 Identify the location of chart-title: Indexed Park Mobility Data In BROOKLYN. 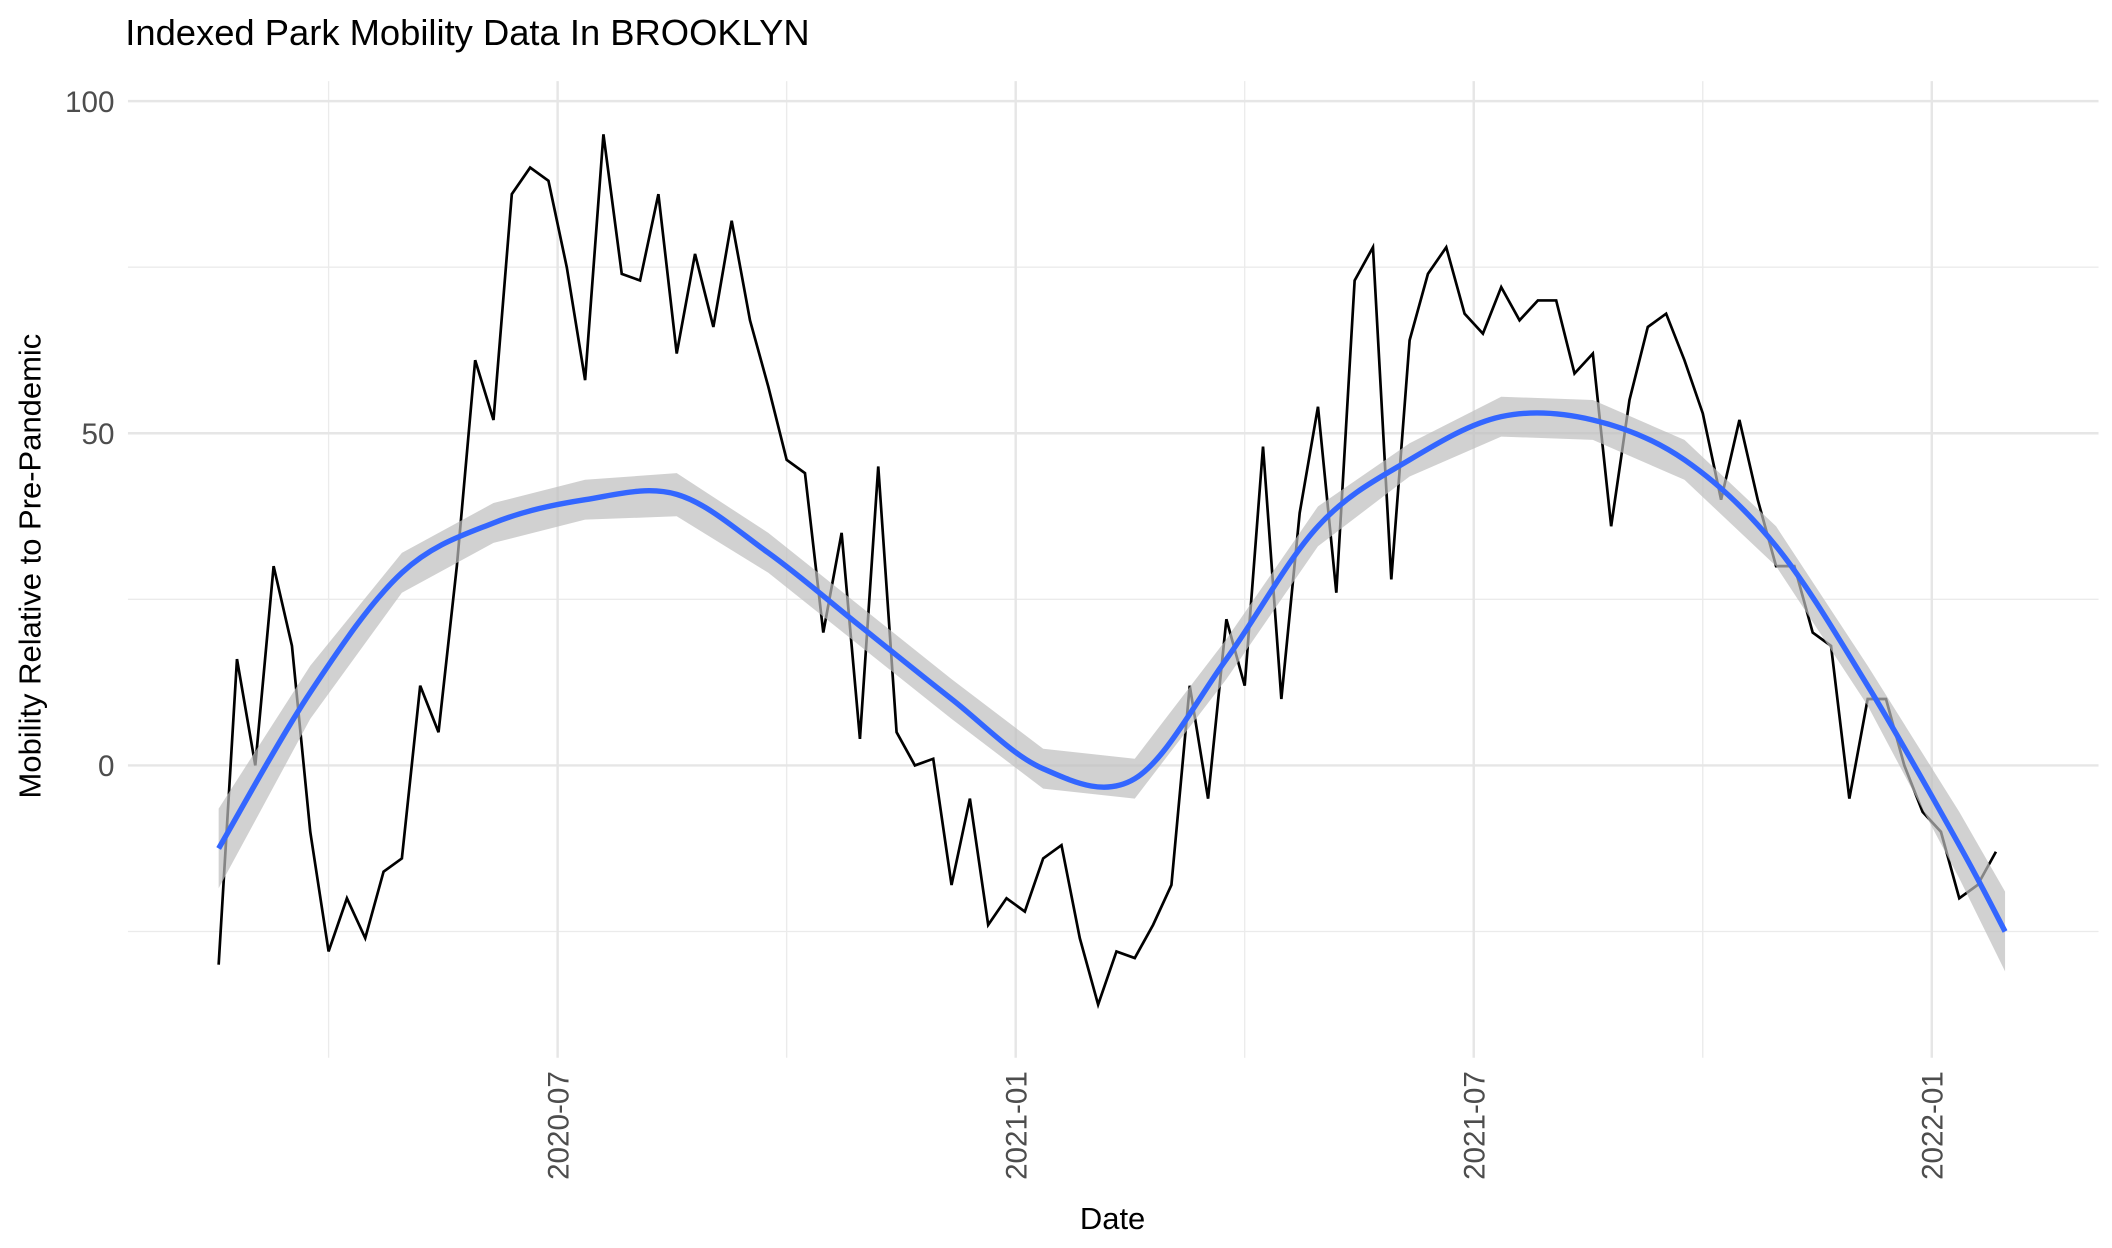
(467, 32).